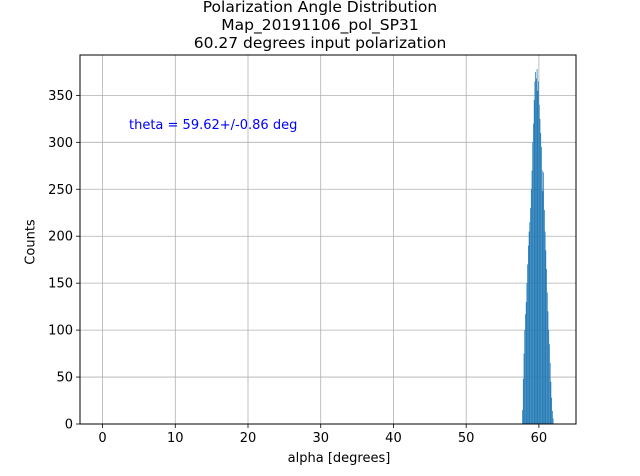  Describe the element at coordinates (320, 438) in the screenshot. I see `x-tick-label: 30` at that location.